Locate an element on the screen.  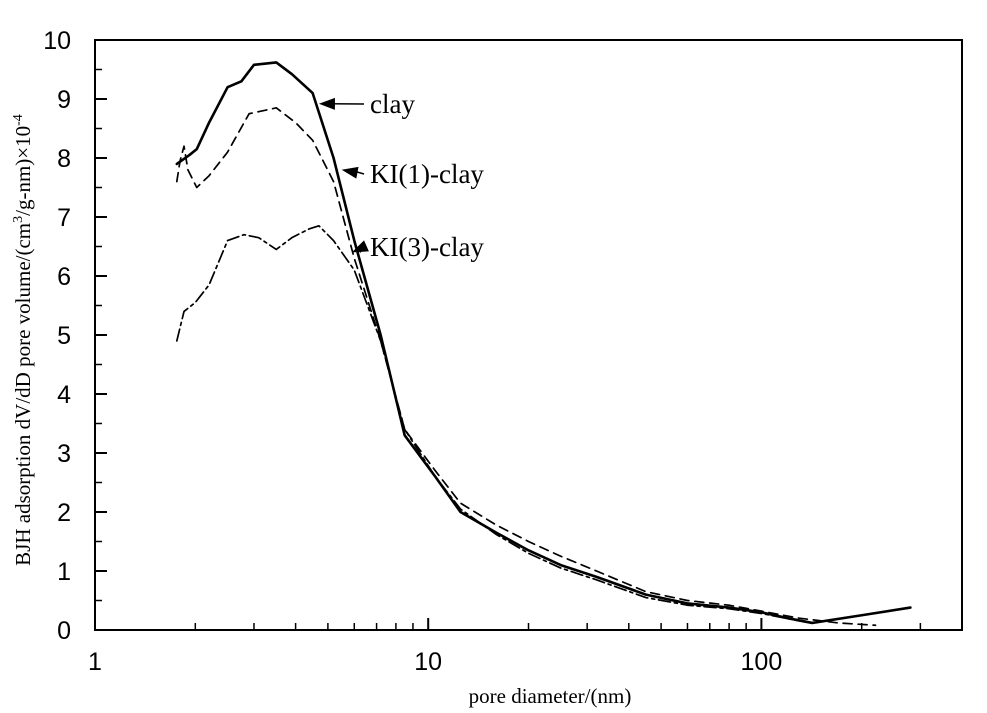
annotation-label-ki-3-clay: KI(3)-clay is located at coordinates (427, 247).